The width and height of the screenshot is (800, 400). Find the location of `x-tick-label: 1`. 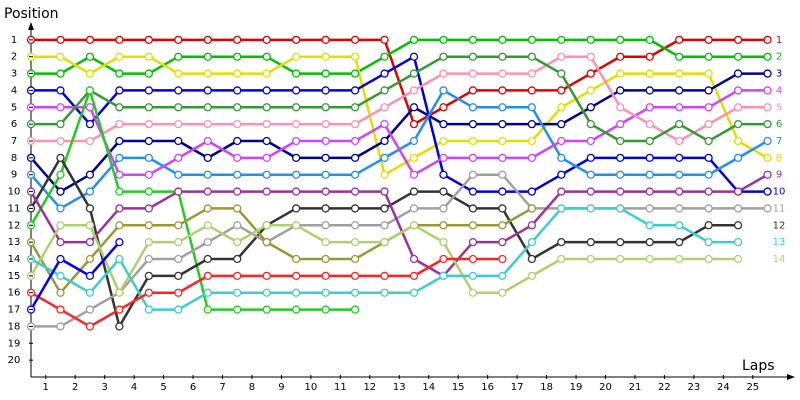

x-tick-label: 1 is located at coordinates (46, 387).